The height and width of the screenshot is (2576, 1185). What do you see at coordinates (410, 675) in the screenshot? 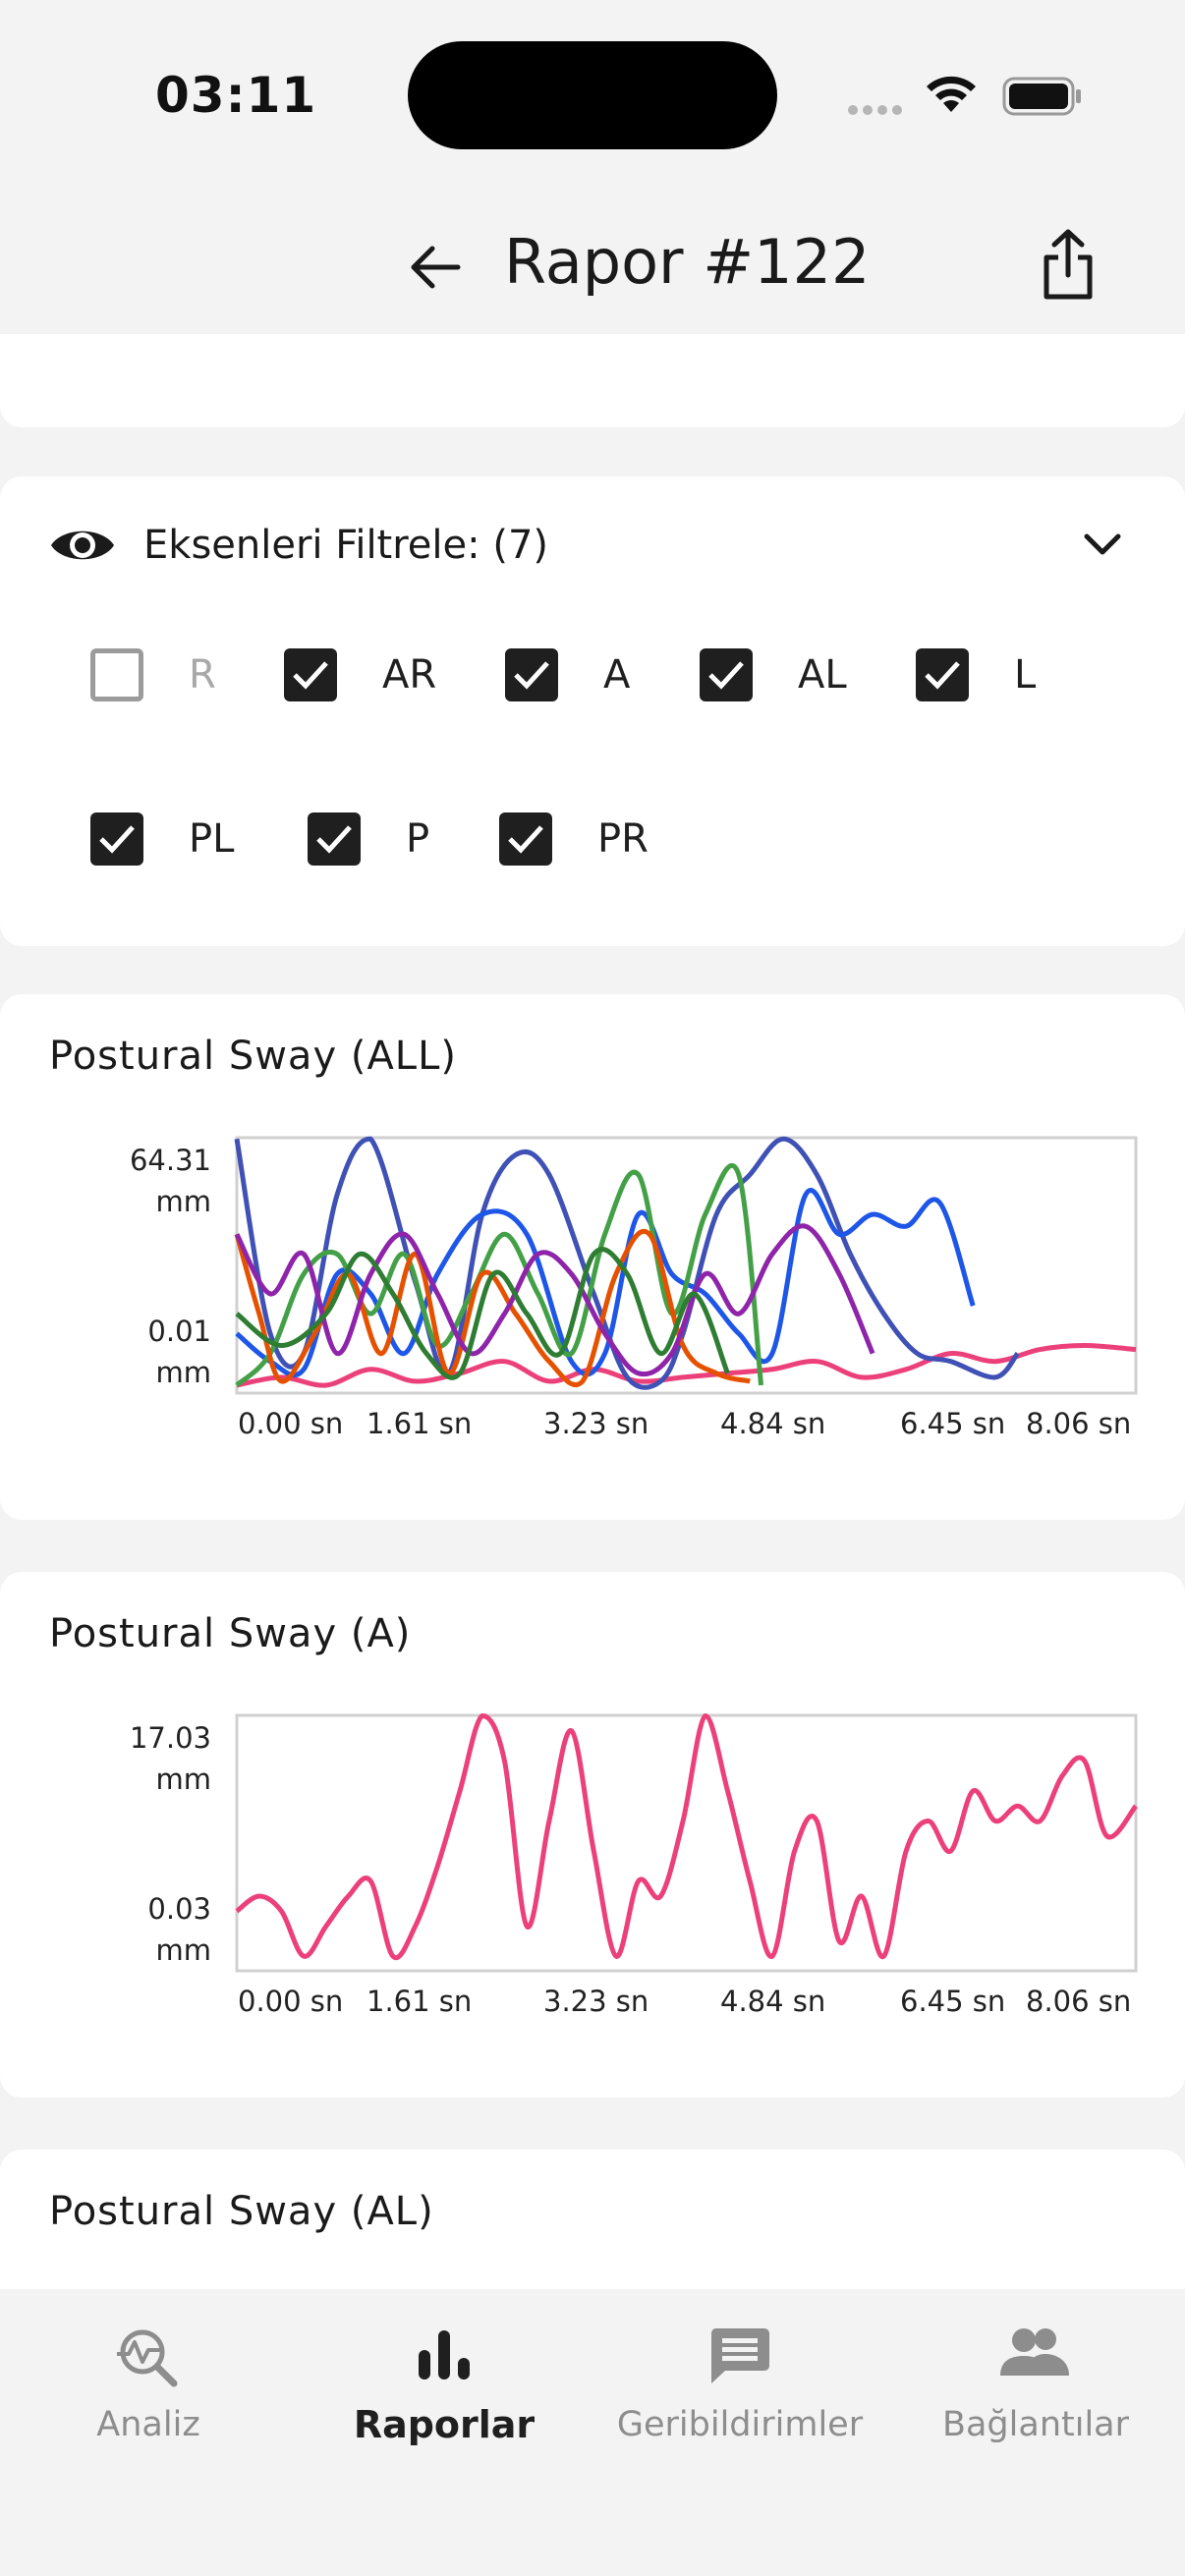
I see `checkbox-label: AR` at bounding box center [410, 675].